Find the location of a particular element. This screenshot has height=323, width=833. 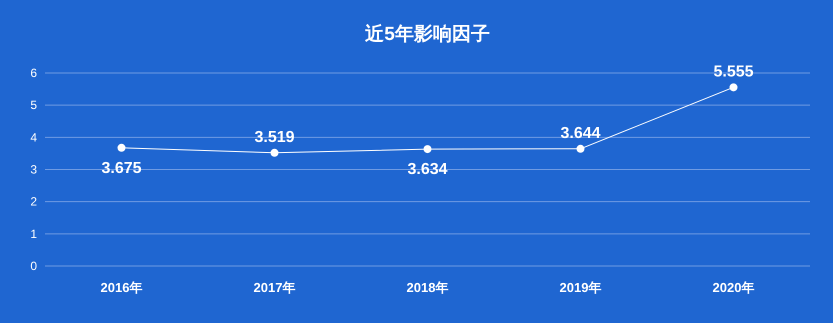

data-label: 3.675 is located at coordinates (121, 168).